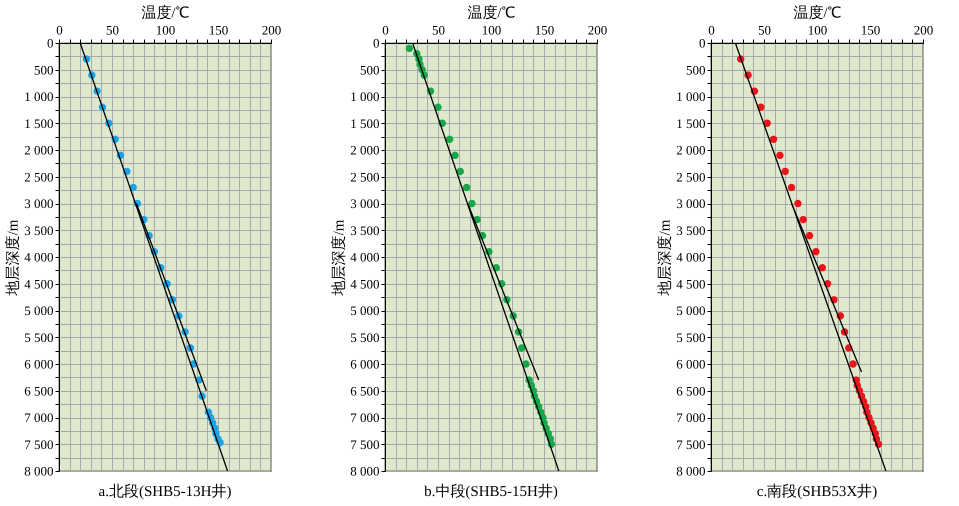 Image resolution: width=959 pixels, height=506 pixels. What do you see at coordinates (491, 491) in the screenshot?
I see `text: b.中段(SHB5-15H井)` at bounding box center [491, 491].